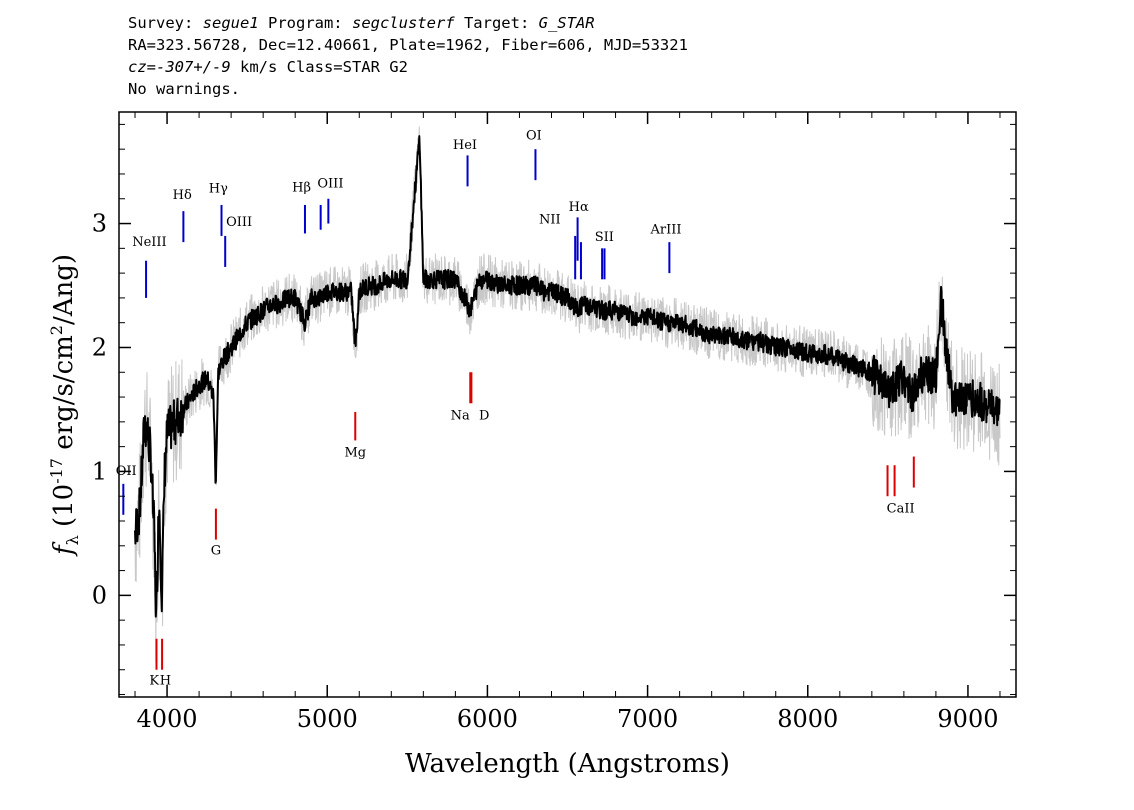  Describe the element at coordinates (99, 224) in the screenshot. I see `y-tick-label: 3` at that location.